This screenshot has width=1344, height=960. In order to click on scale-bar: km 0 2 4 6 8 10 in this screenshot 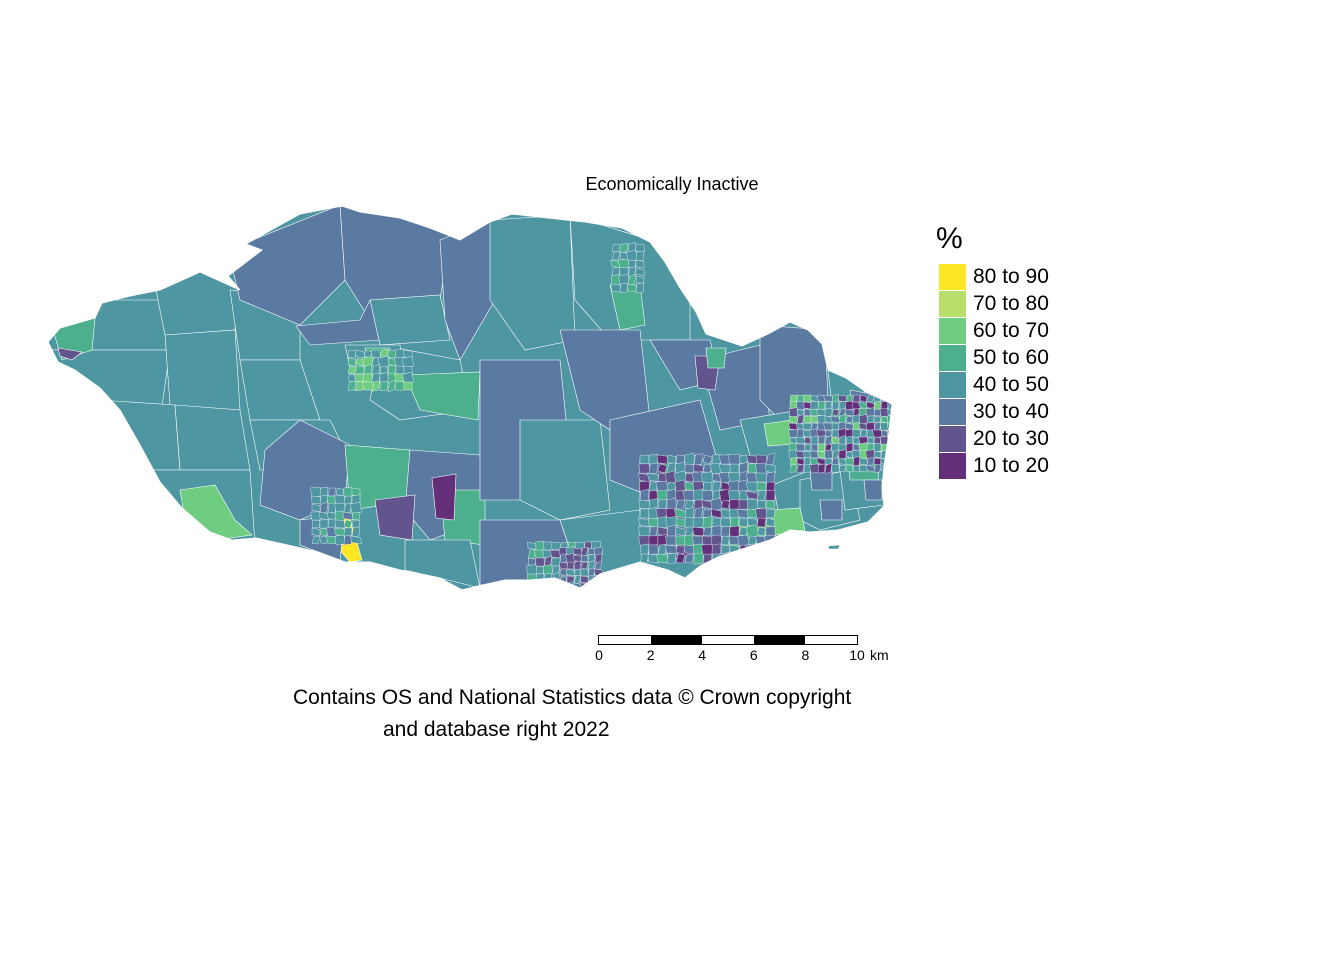, I will do `click(742, 649)`.